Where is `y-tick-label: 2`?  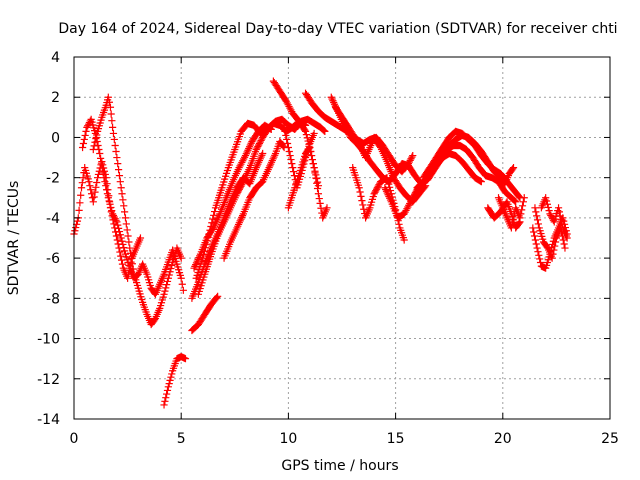 y-tick-label: 2 is located at coordinates (55, 98).